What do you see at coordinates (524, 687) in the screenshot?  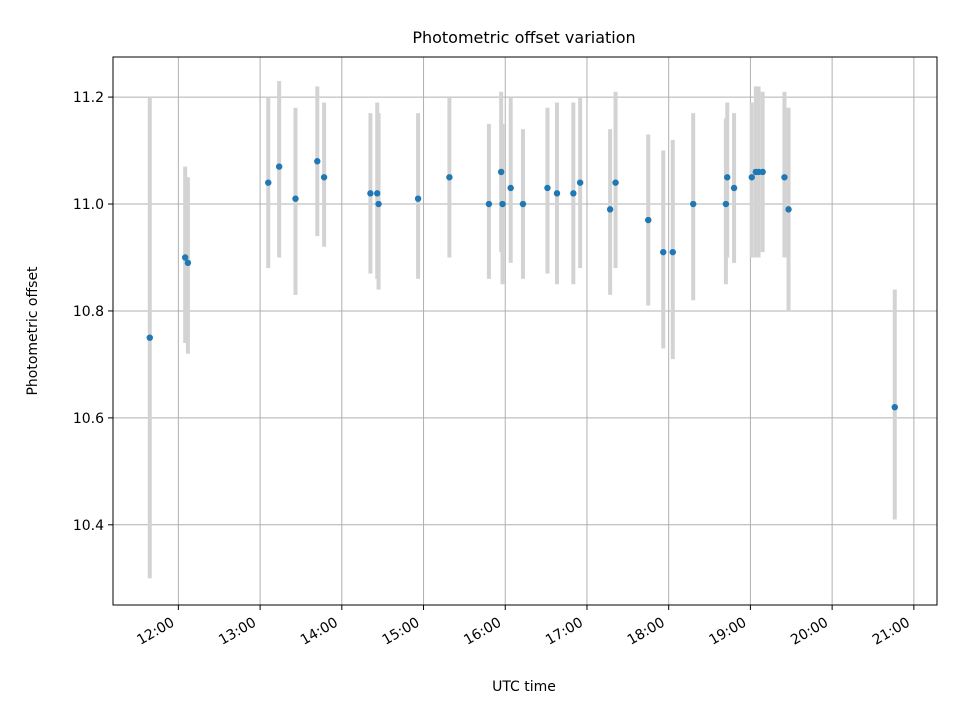 I see `x-axis-label: UTC time` at bounding box center [524, 687].